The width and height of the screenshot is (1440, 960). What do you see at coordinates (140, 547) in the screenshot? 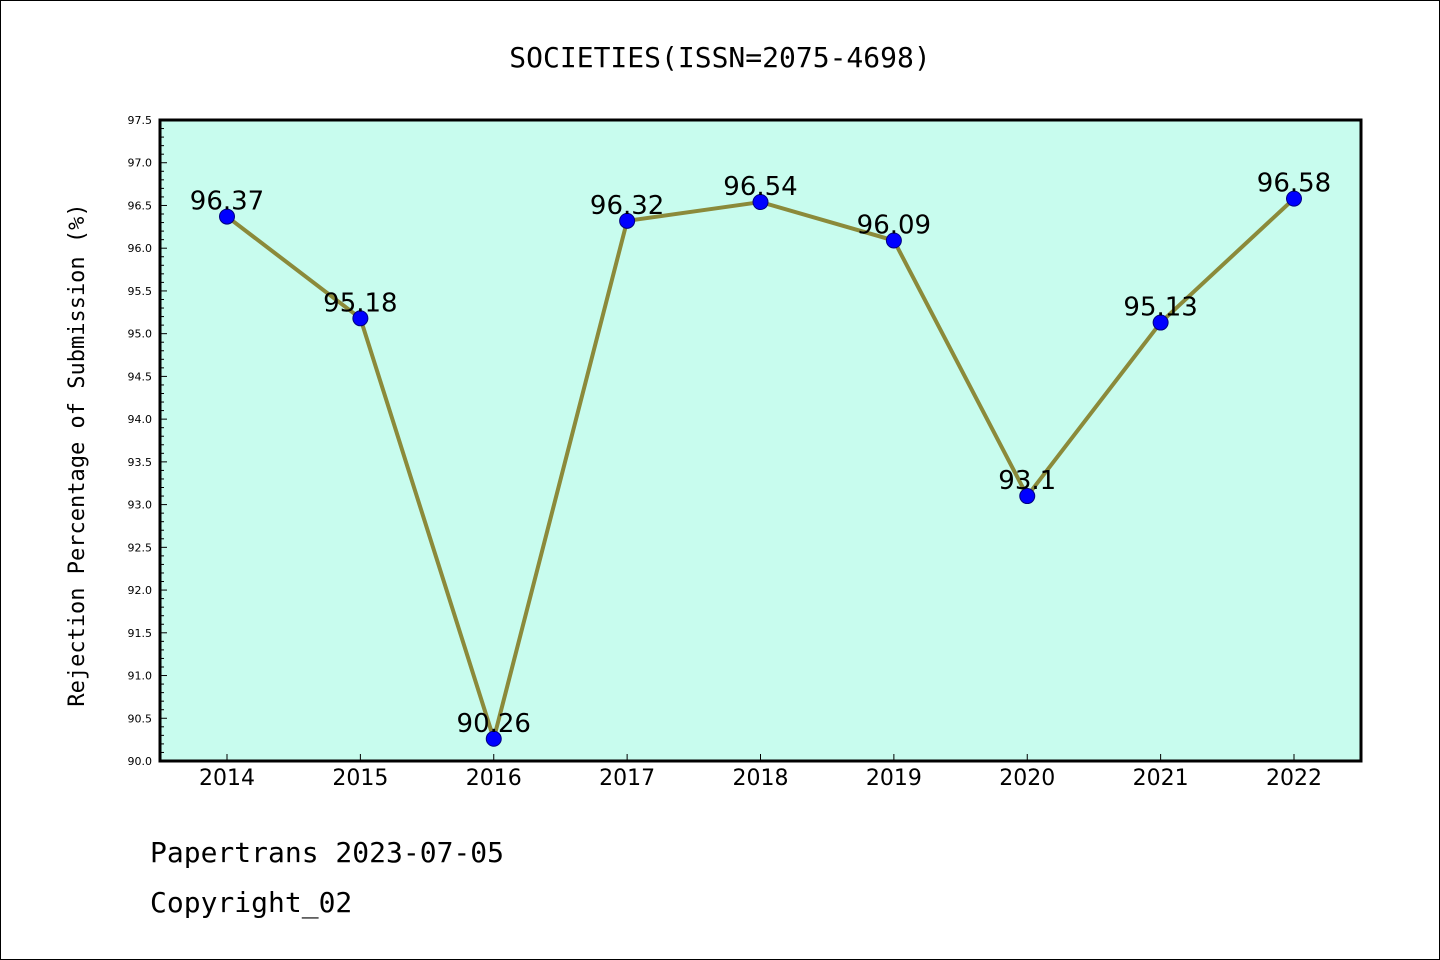
I see `y-tick-label: 92.5` at bounding box center [140, 547].